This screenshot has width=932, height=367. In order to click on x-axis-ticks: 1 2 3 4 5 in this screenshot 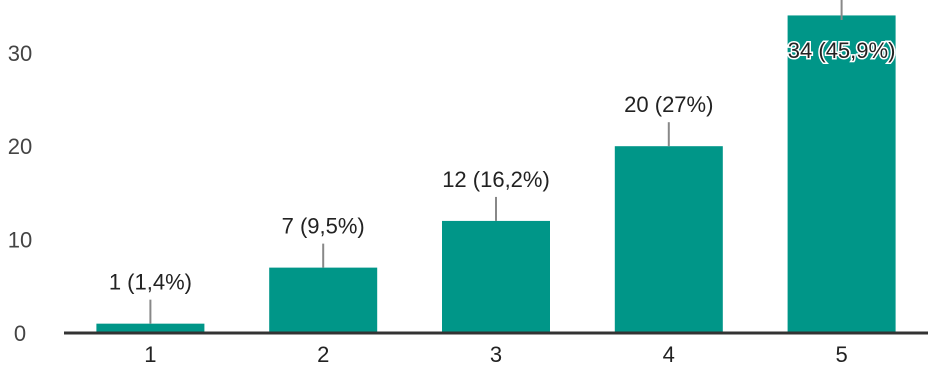, I will do `click(495, 354)`.